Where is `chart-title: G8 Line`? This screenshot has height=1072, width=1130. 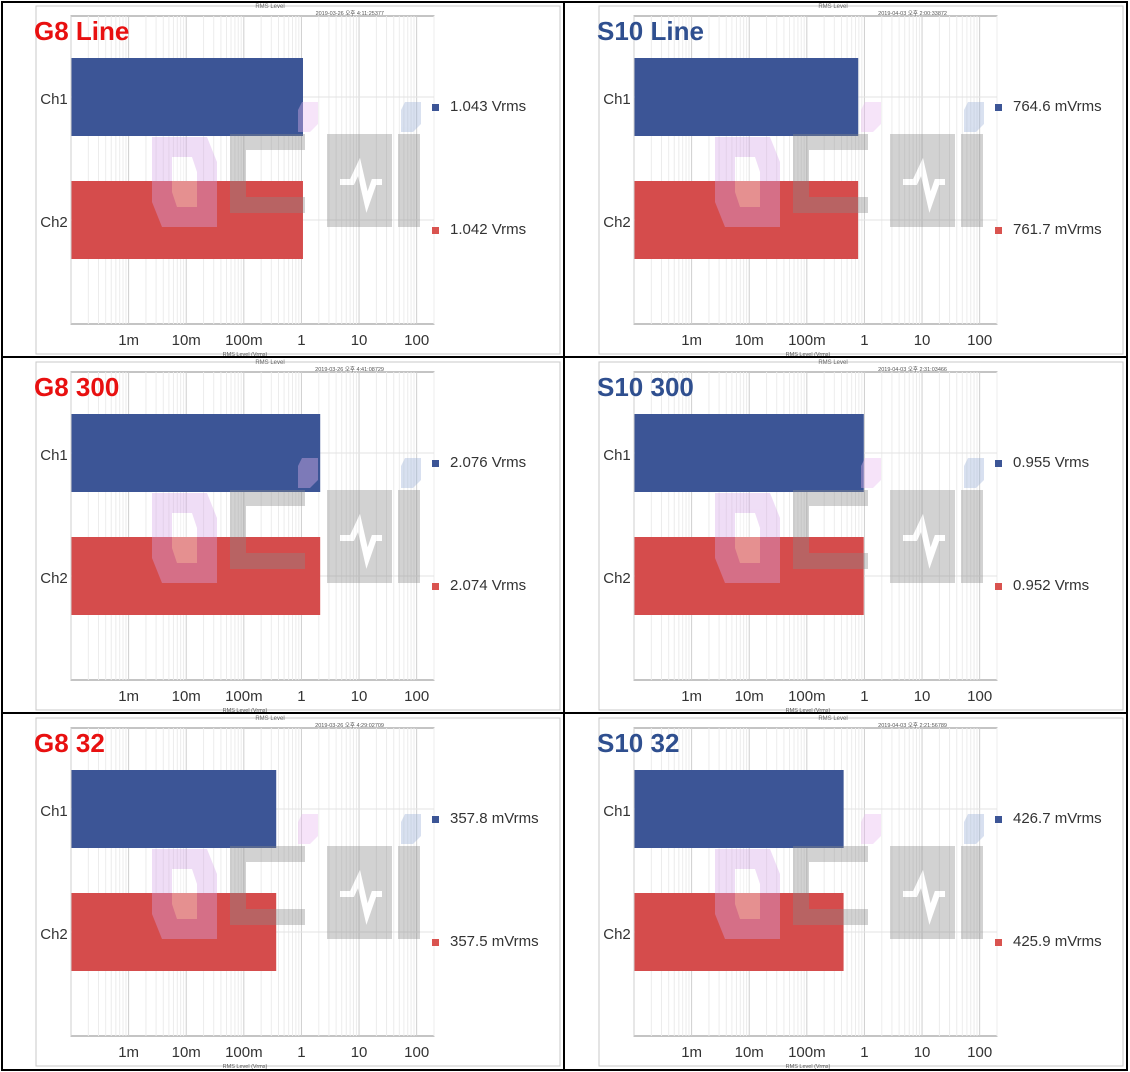 chart-title: G8 Line is located at coordinates (82, 31).